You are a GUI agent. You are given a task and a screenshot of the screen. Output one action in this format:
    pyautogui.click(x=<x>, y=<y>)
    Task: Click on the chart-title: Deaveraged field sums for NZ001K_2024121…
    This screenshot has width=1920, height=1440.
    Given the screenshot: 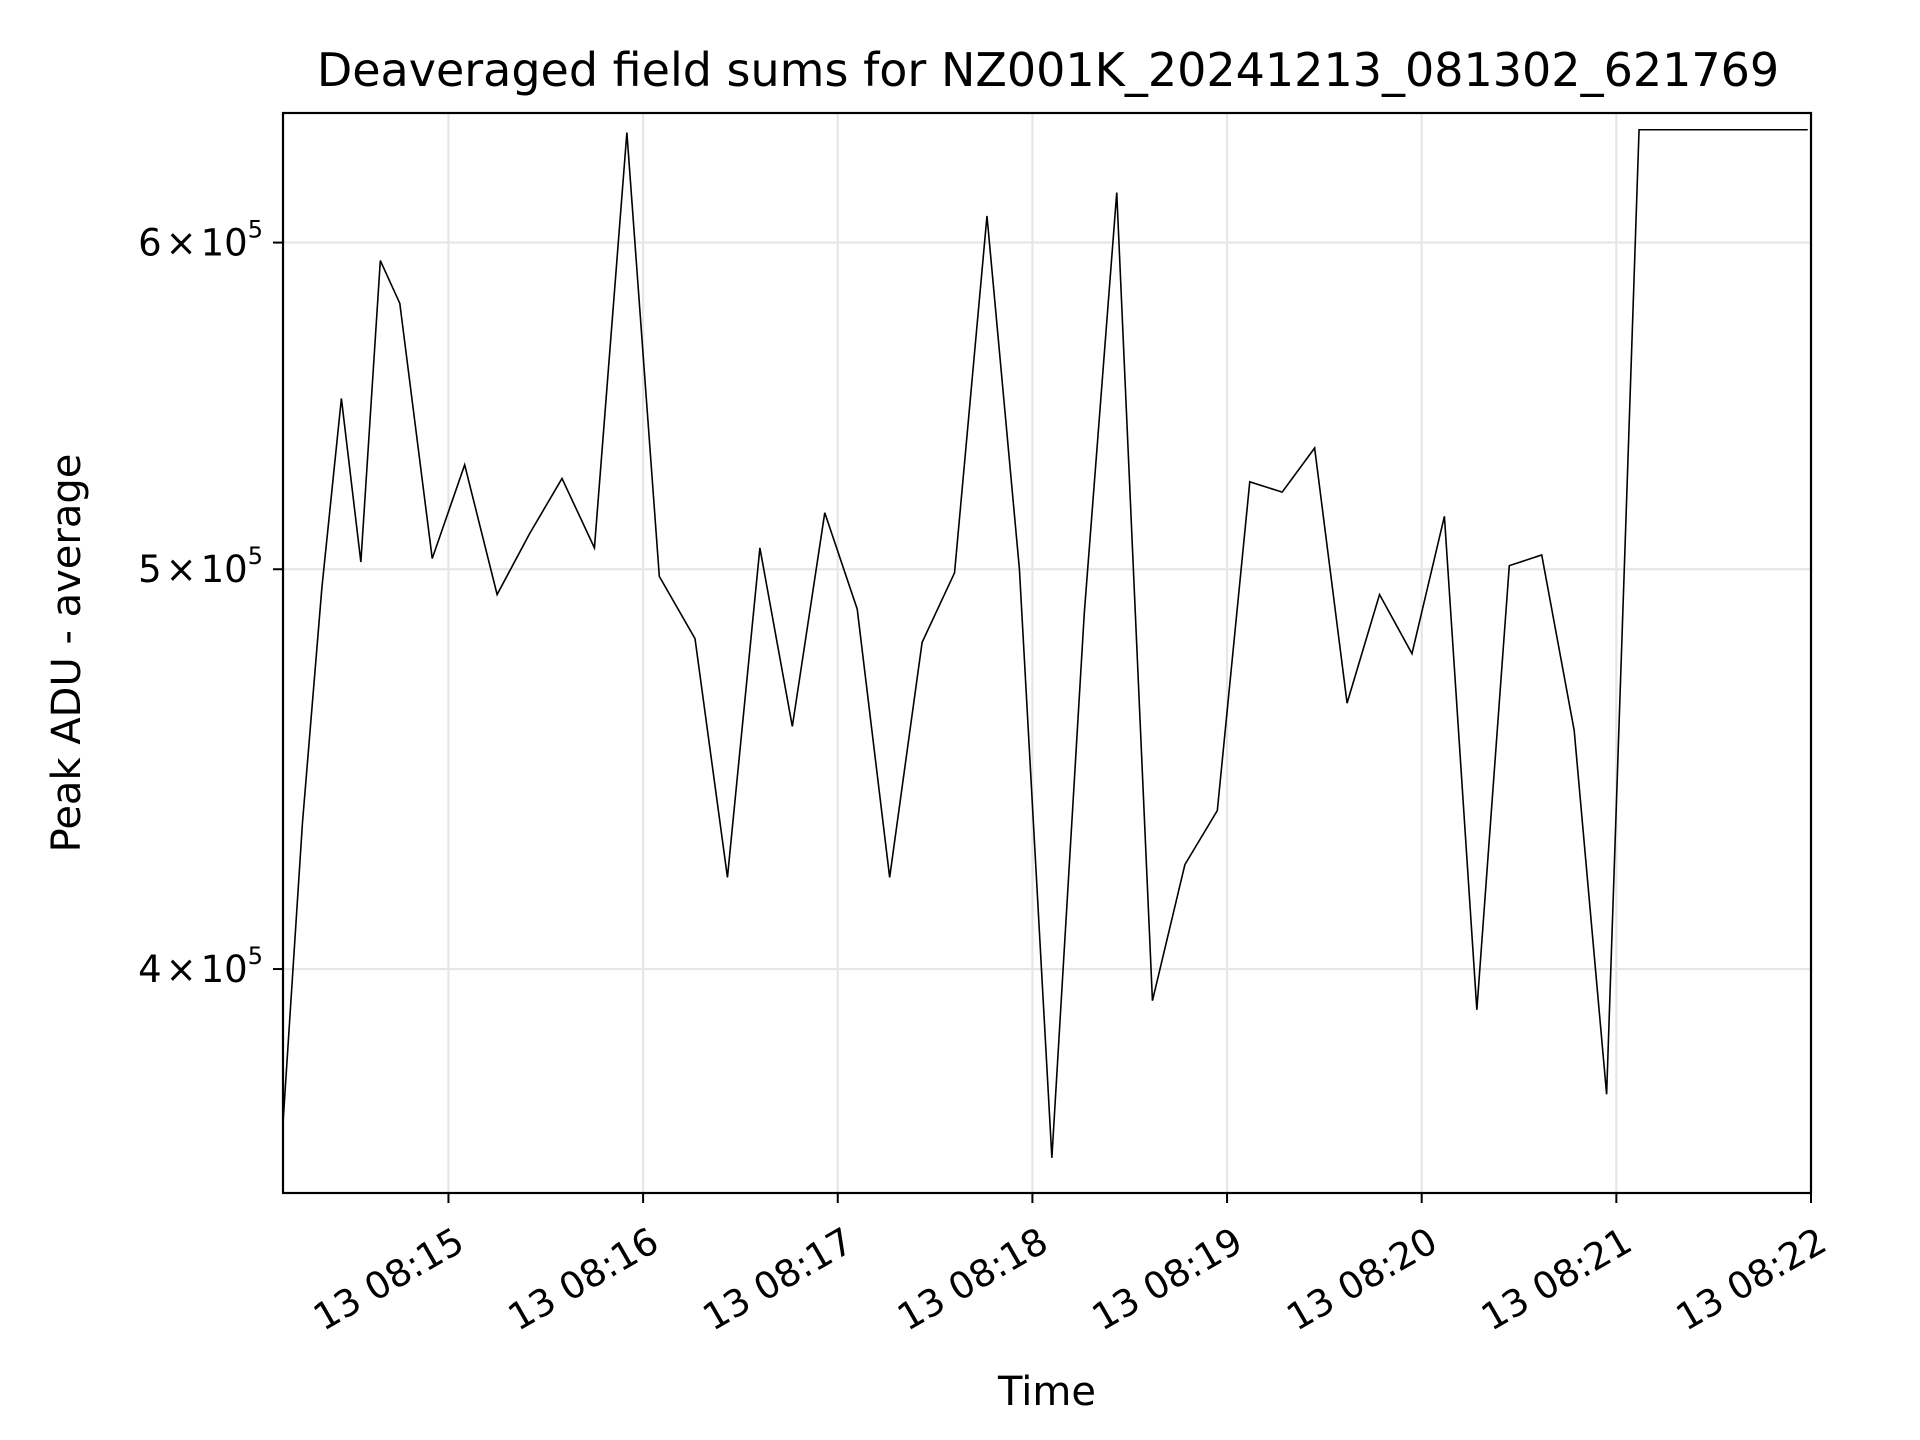 What is the action you would take?
    pyautogui.click(x=1048, y=70)
    